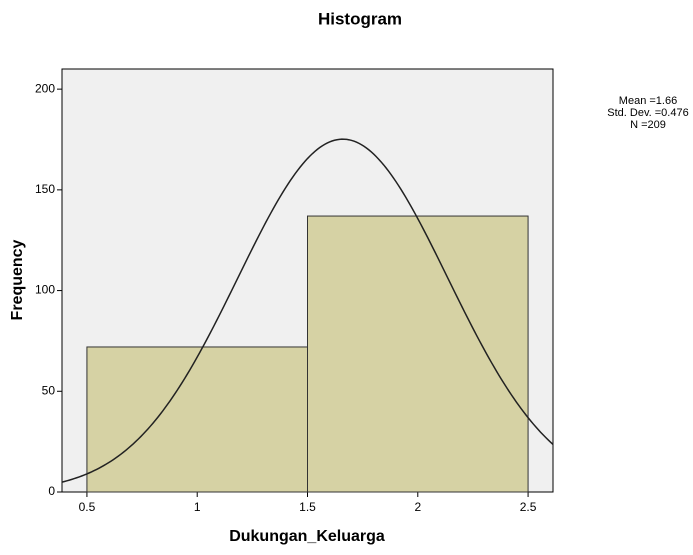 The width and height of the screenshot is (693, 555). I want to click on stats-annotation: Mean =1.66, so click(648, 101).